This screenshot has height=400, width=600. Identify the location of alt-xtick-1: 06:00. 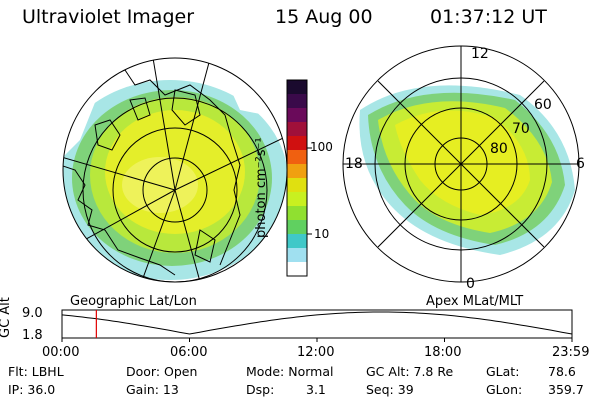
(189, 352).